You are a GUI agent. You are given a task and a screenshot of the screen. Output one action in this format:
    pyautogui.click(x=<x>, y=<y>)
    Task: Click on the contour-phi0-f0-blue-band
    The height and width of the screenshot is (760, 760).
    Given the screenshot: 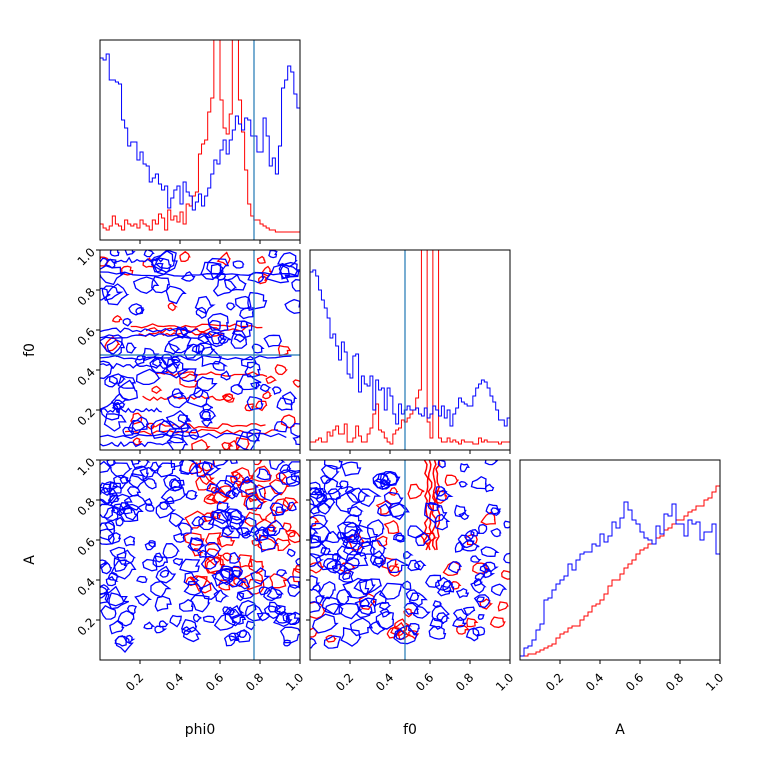 What is the action you would take?
    pyautogui.click(x=136, y=444)
    